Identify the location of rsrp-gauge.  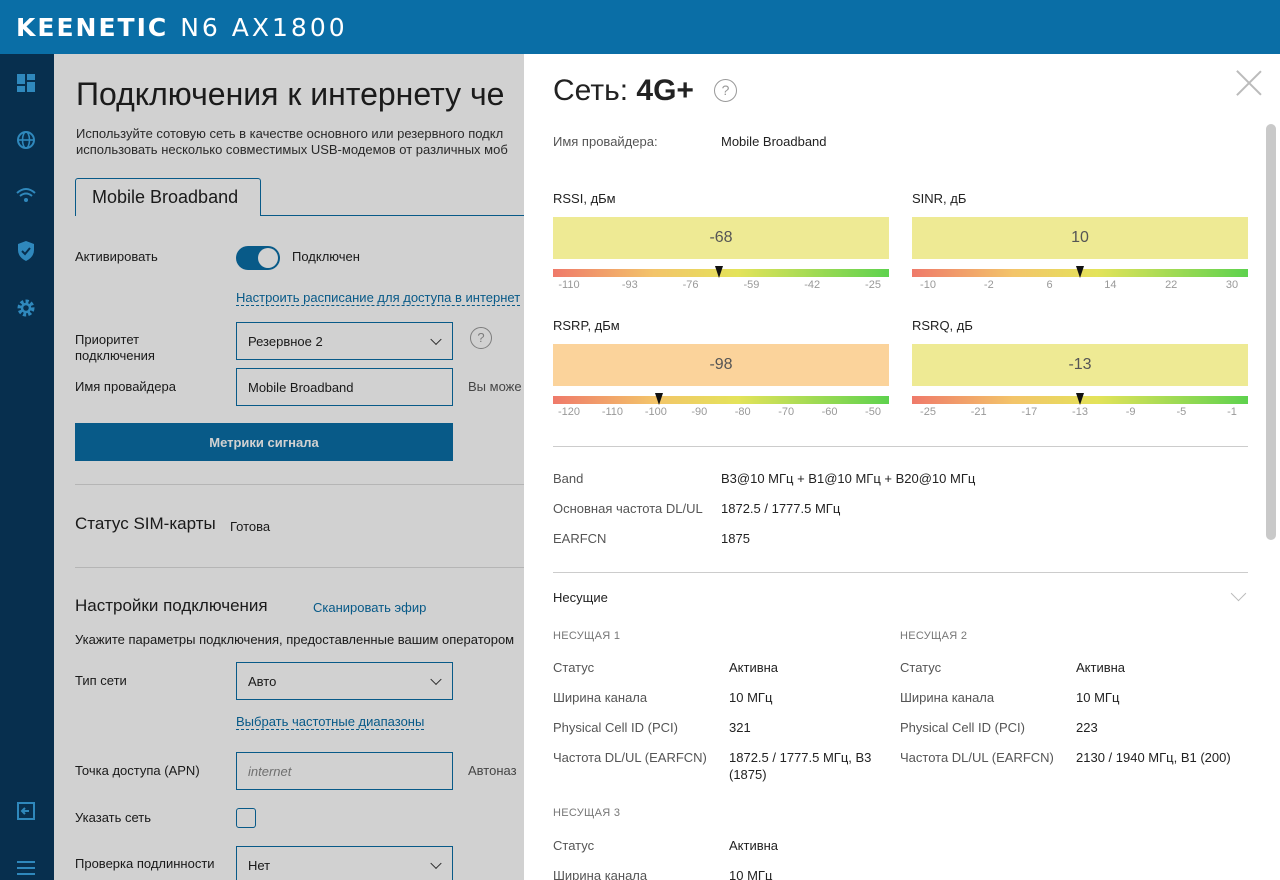
(721, 399).